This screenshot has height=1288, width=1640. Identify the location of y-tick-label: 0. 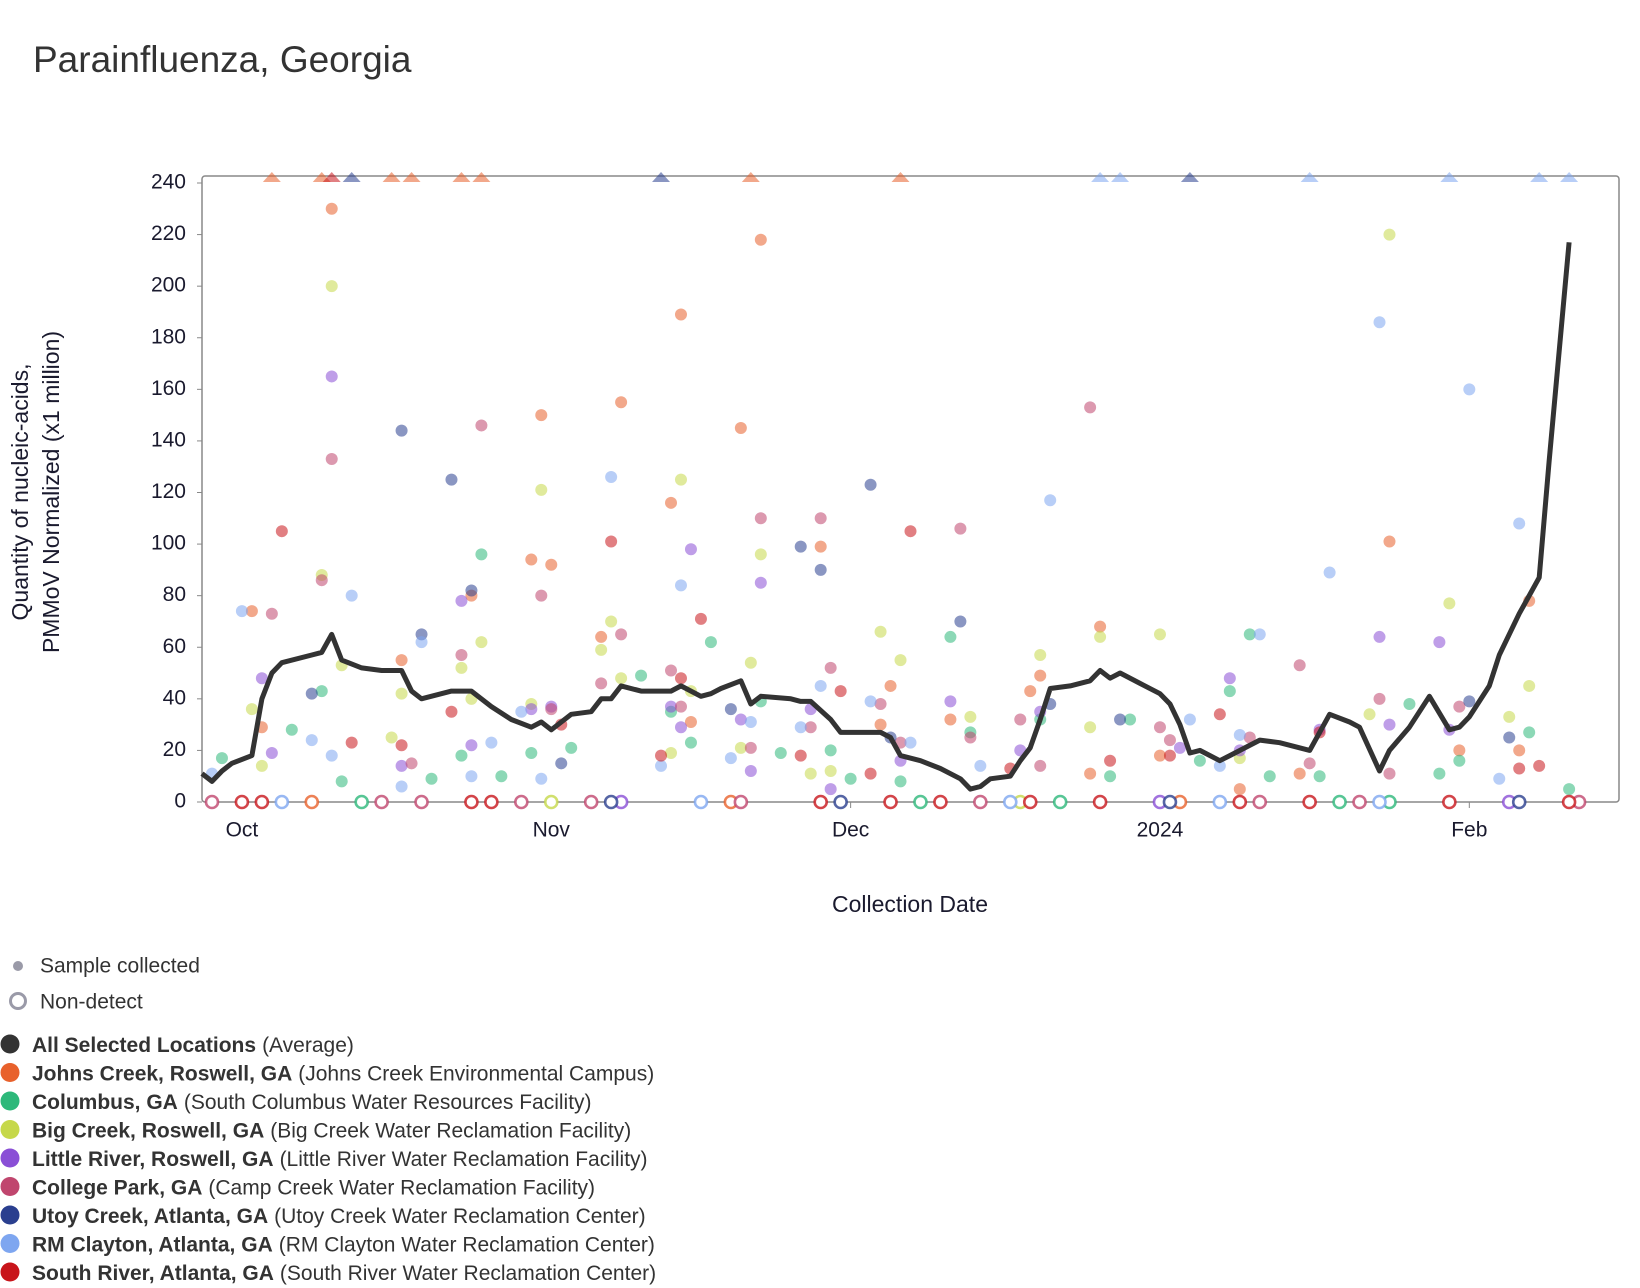
(180, 801).